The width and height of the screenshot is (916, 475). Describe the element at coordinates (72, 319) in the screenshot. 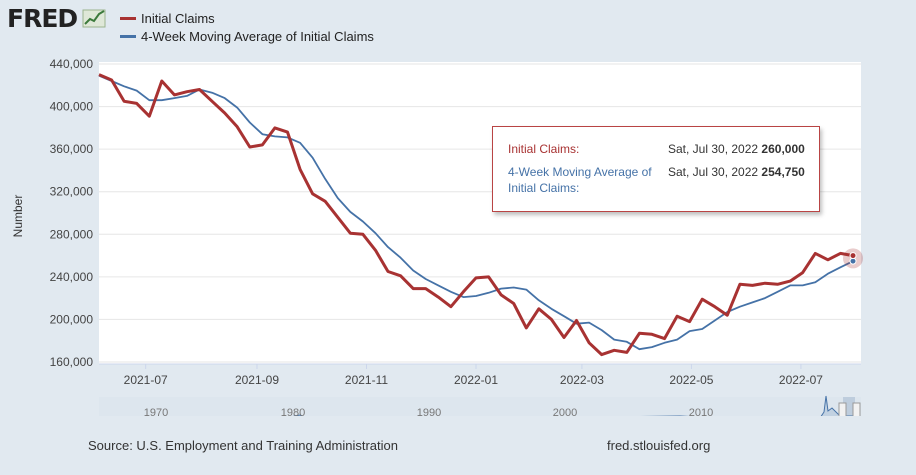

I see `y-tick-label: 200,000` at that location.